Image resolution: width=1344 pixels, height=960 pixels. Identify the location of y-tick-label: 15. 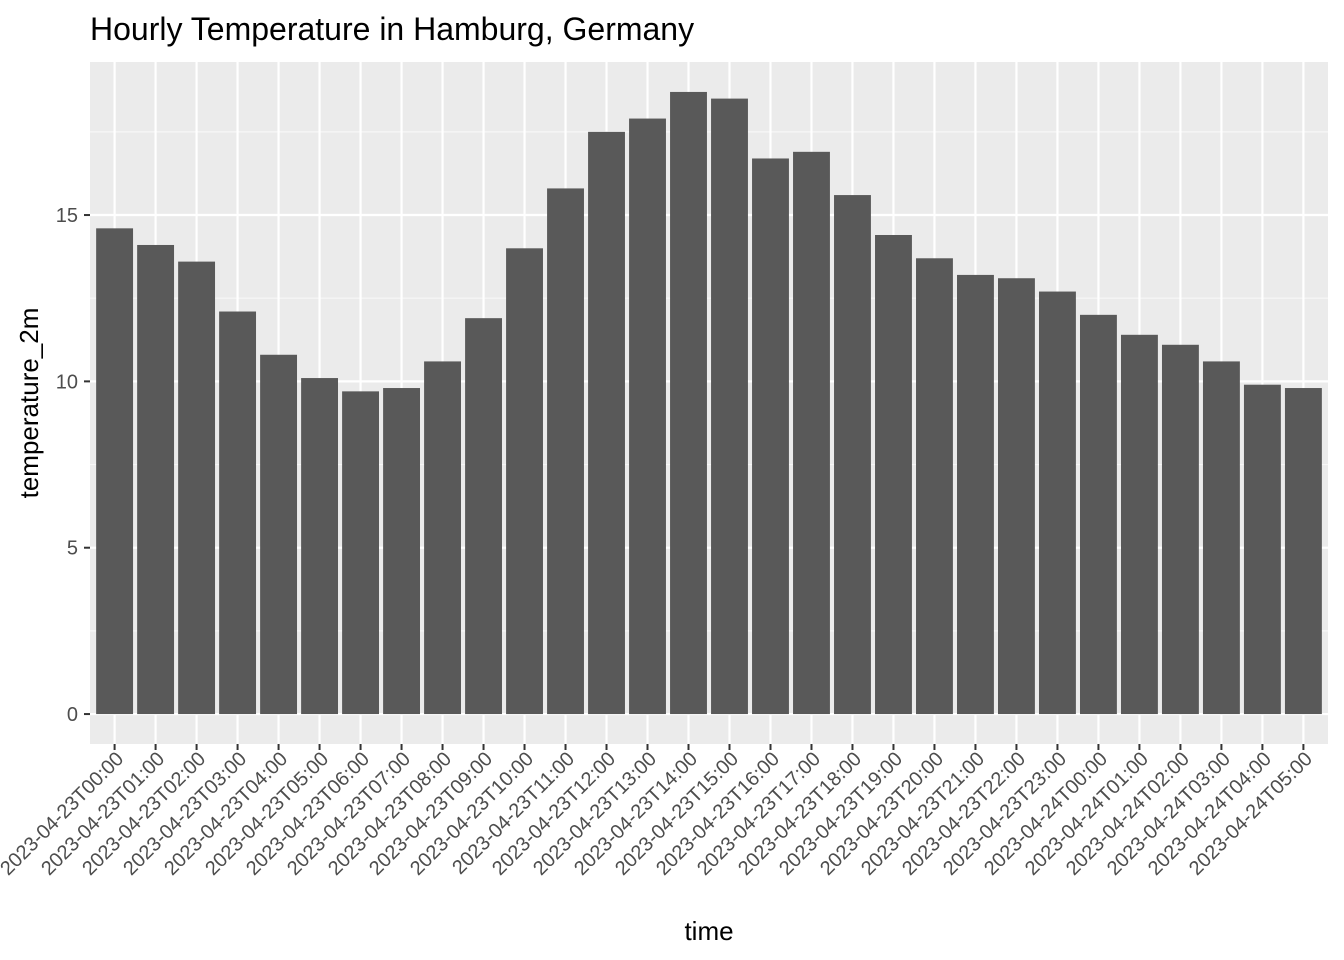
(67, 216).